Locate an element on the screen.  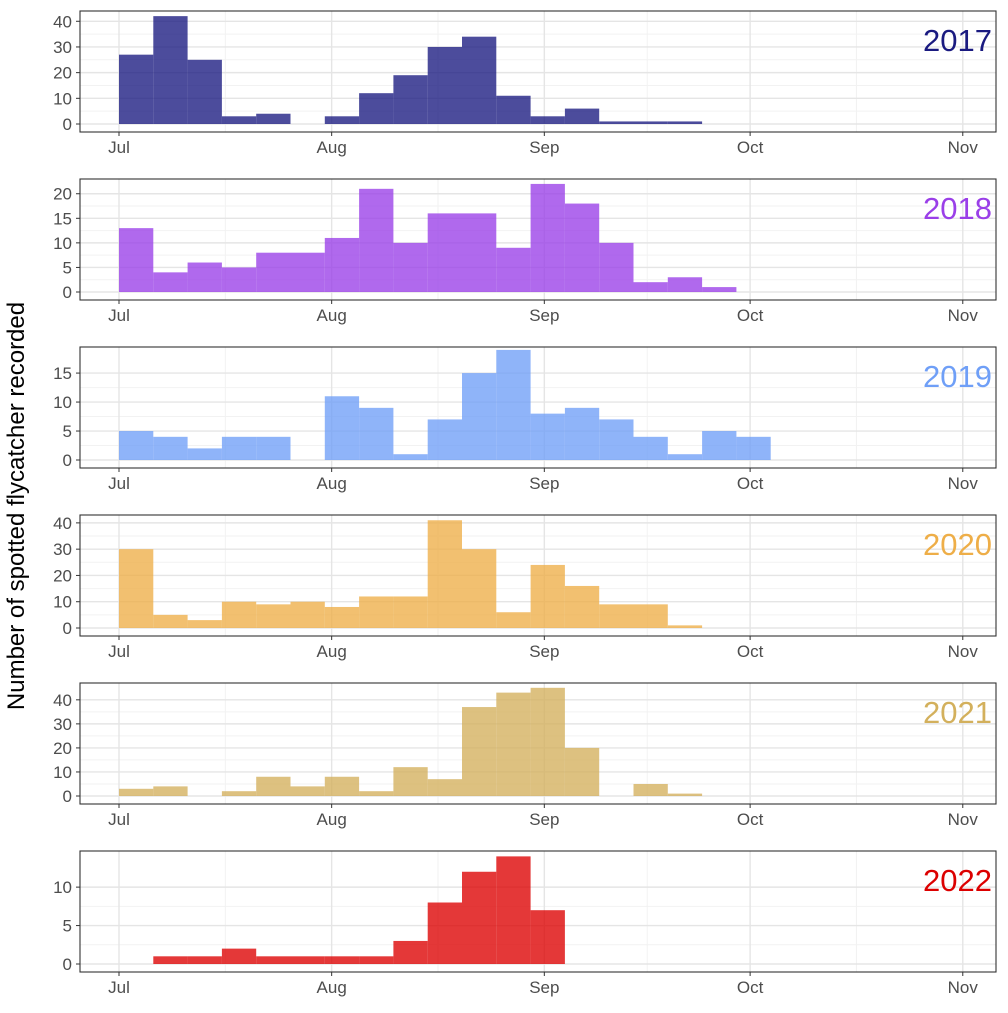
year-label-2017: 2017 is located at coordinates (957, 40).